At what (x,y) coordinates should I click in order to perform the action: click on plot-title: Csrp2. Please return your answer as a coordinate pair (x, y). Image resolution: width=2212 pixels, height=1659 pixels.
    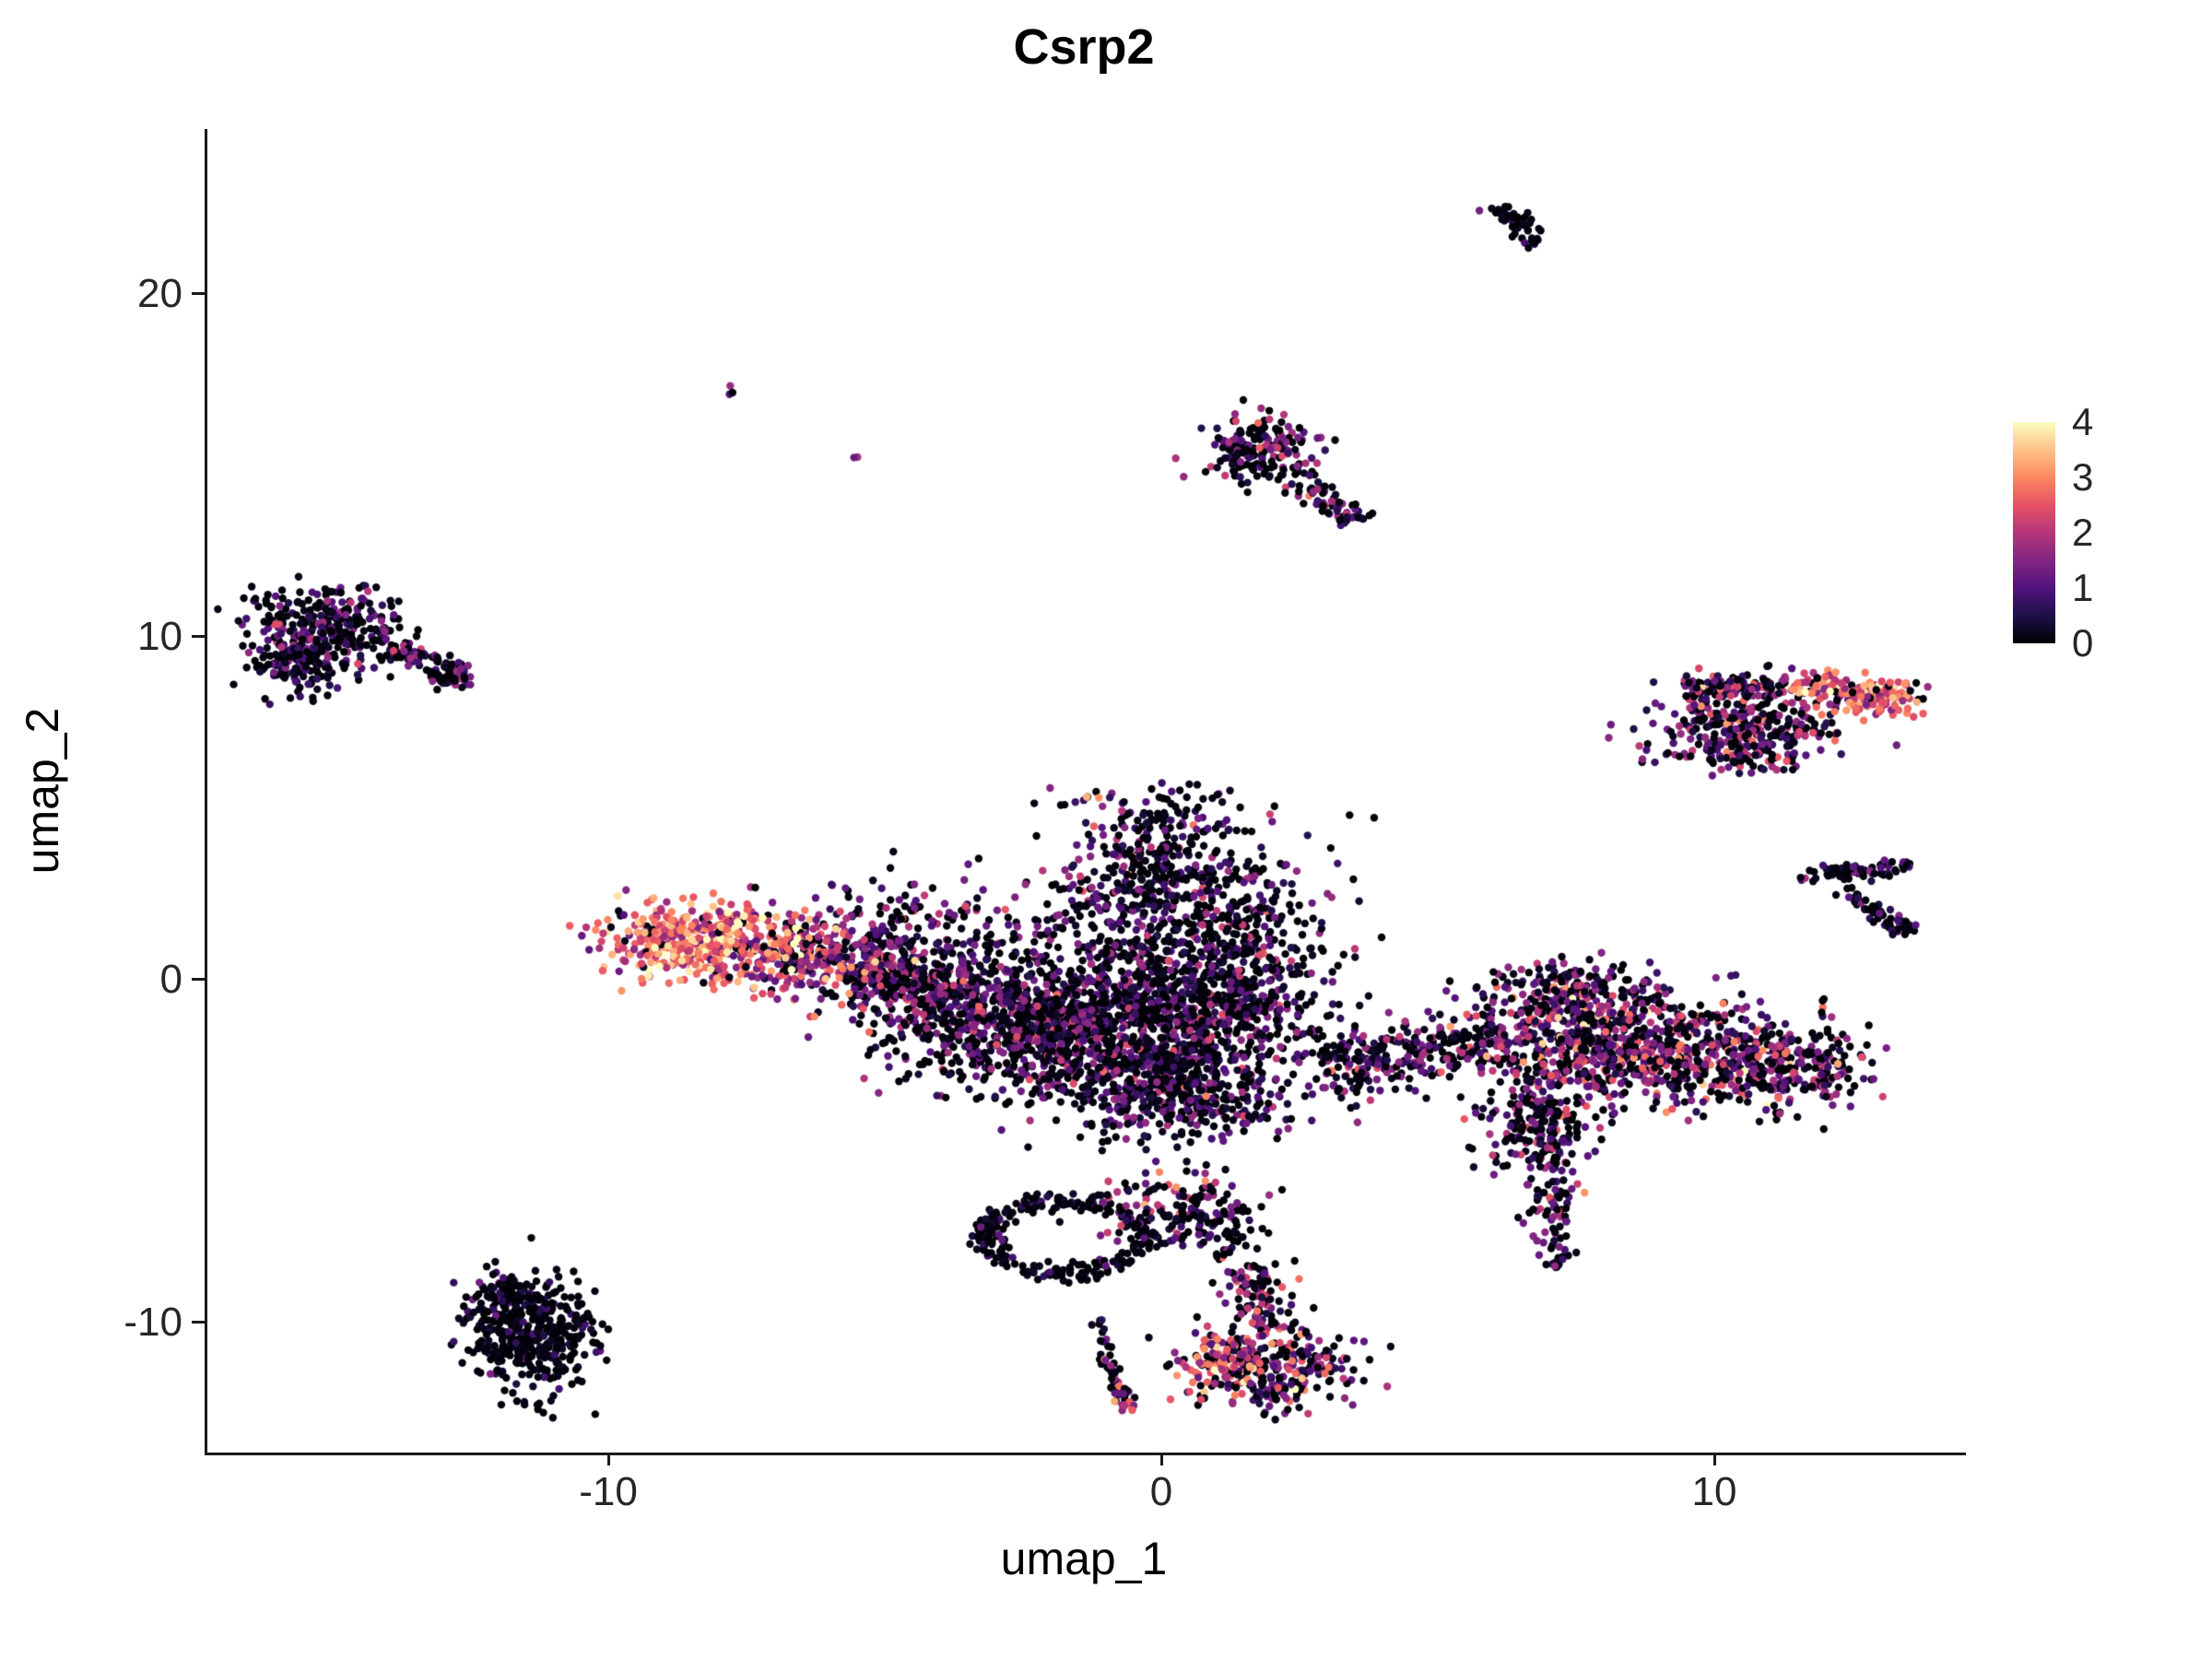
    Looking at the image, I should click on (1084, 47).